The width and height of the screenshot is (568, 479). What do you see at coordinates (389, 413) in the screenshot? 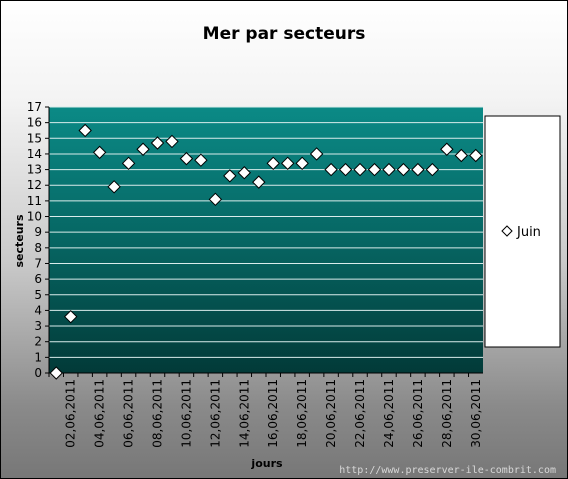
I see `x-tick-label-11: 24,06,2011` at bounding box center [389, 413].